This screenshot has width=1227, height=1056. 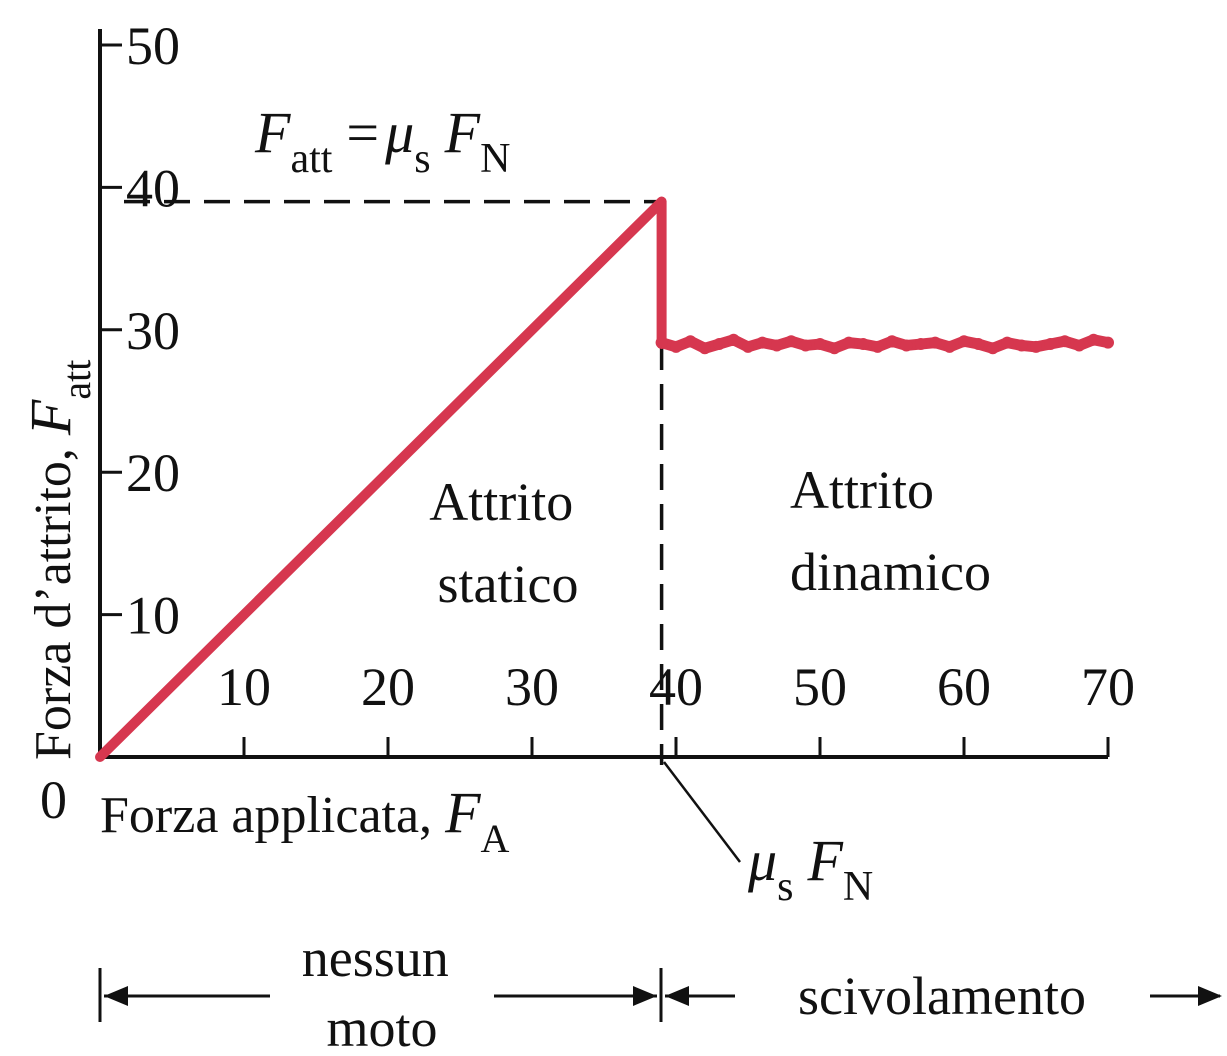 What do you see at coordinates (153, 331) in the screenshot?
I see `y-tick-label: 30` at bounding box center [153, 331].